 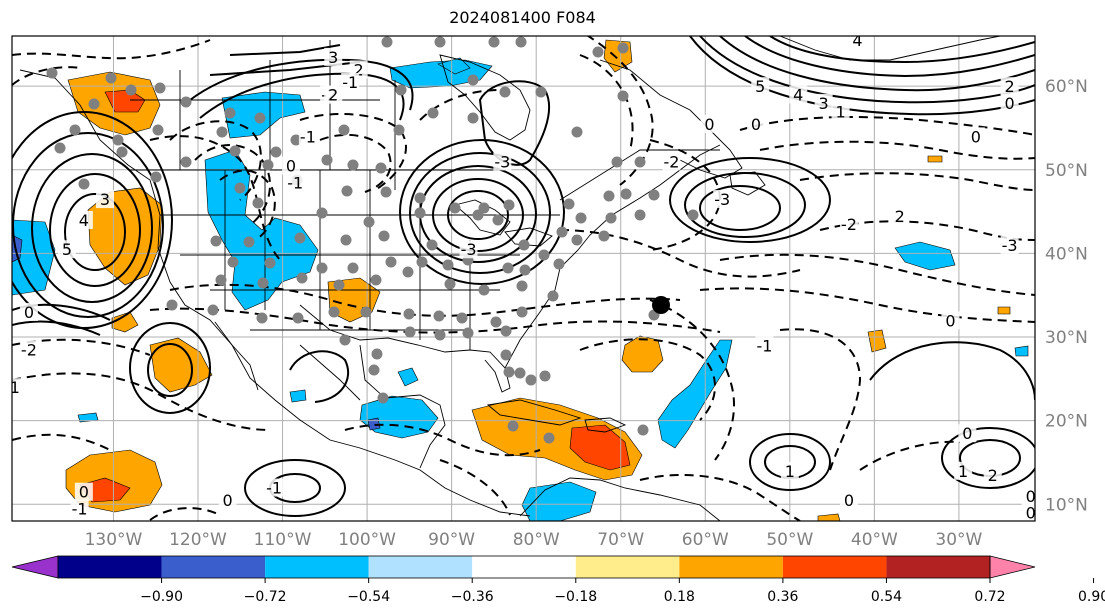 I want to click on contour-label: 3, so click(x=105, y=199).